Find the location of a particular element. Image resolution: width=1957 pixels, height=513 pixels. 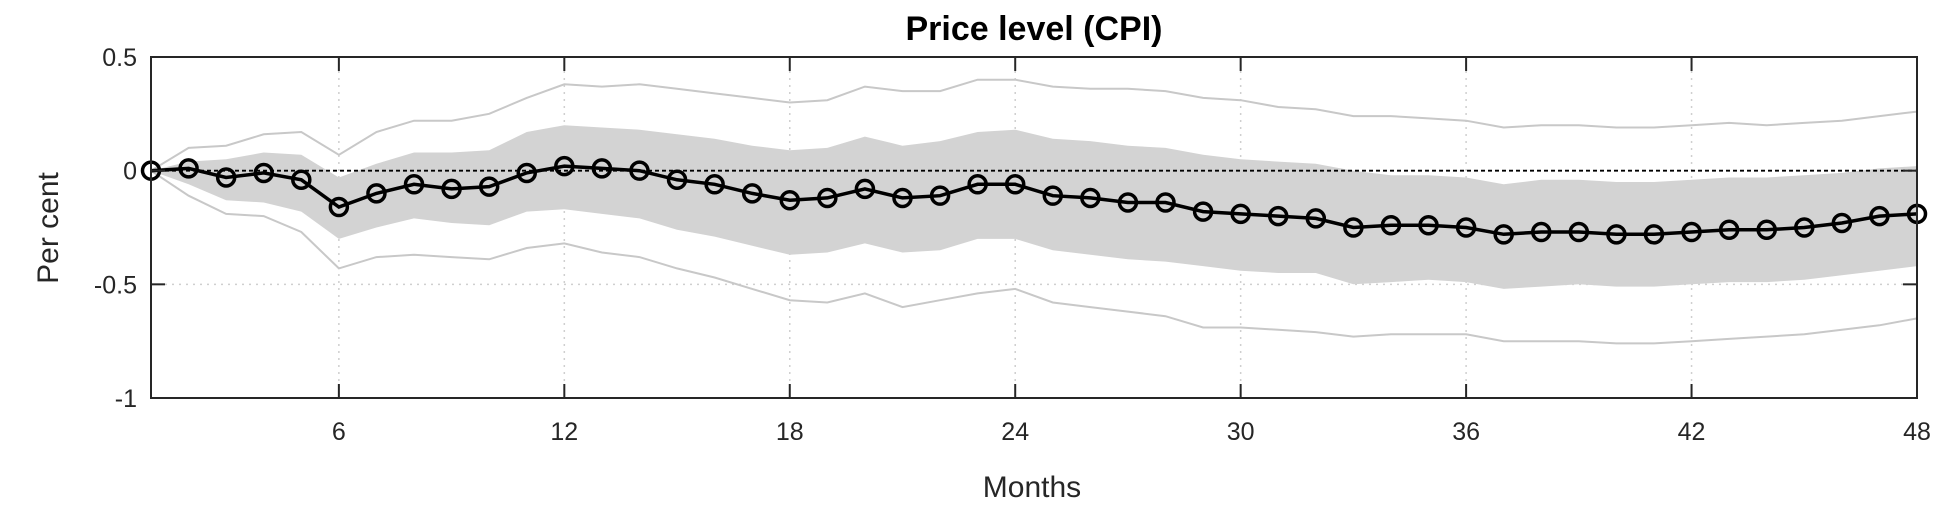

x-tick-labels: 6 12 18 24 30 36 42 48 is located at coordinates (1131, 432).